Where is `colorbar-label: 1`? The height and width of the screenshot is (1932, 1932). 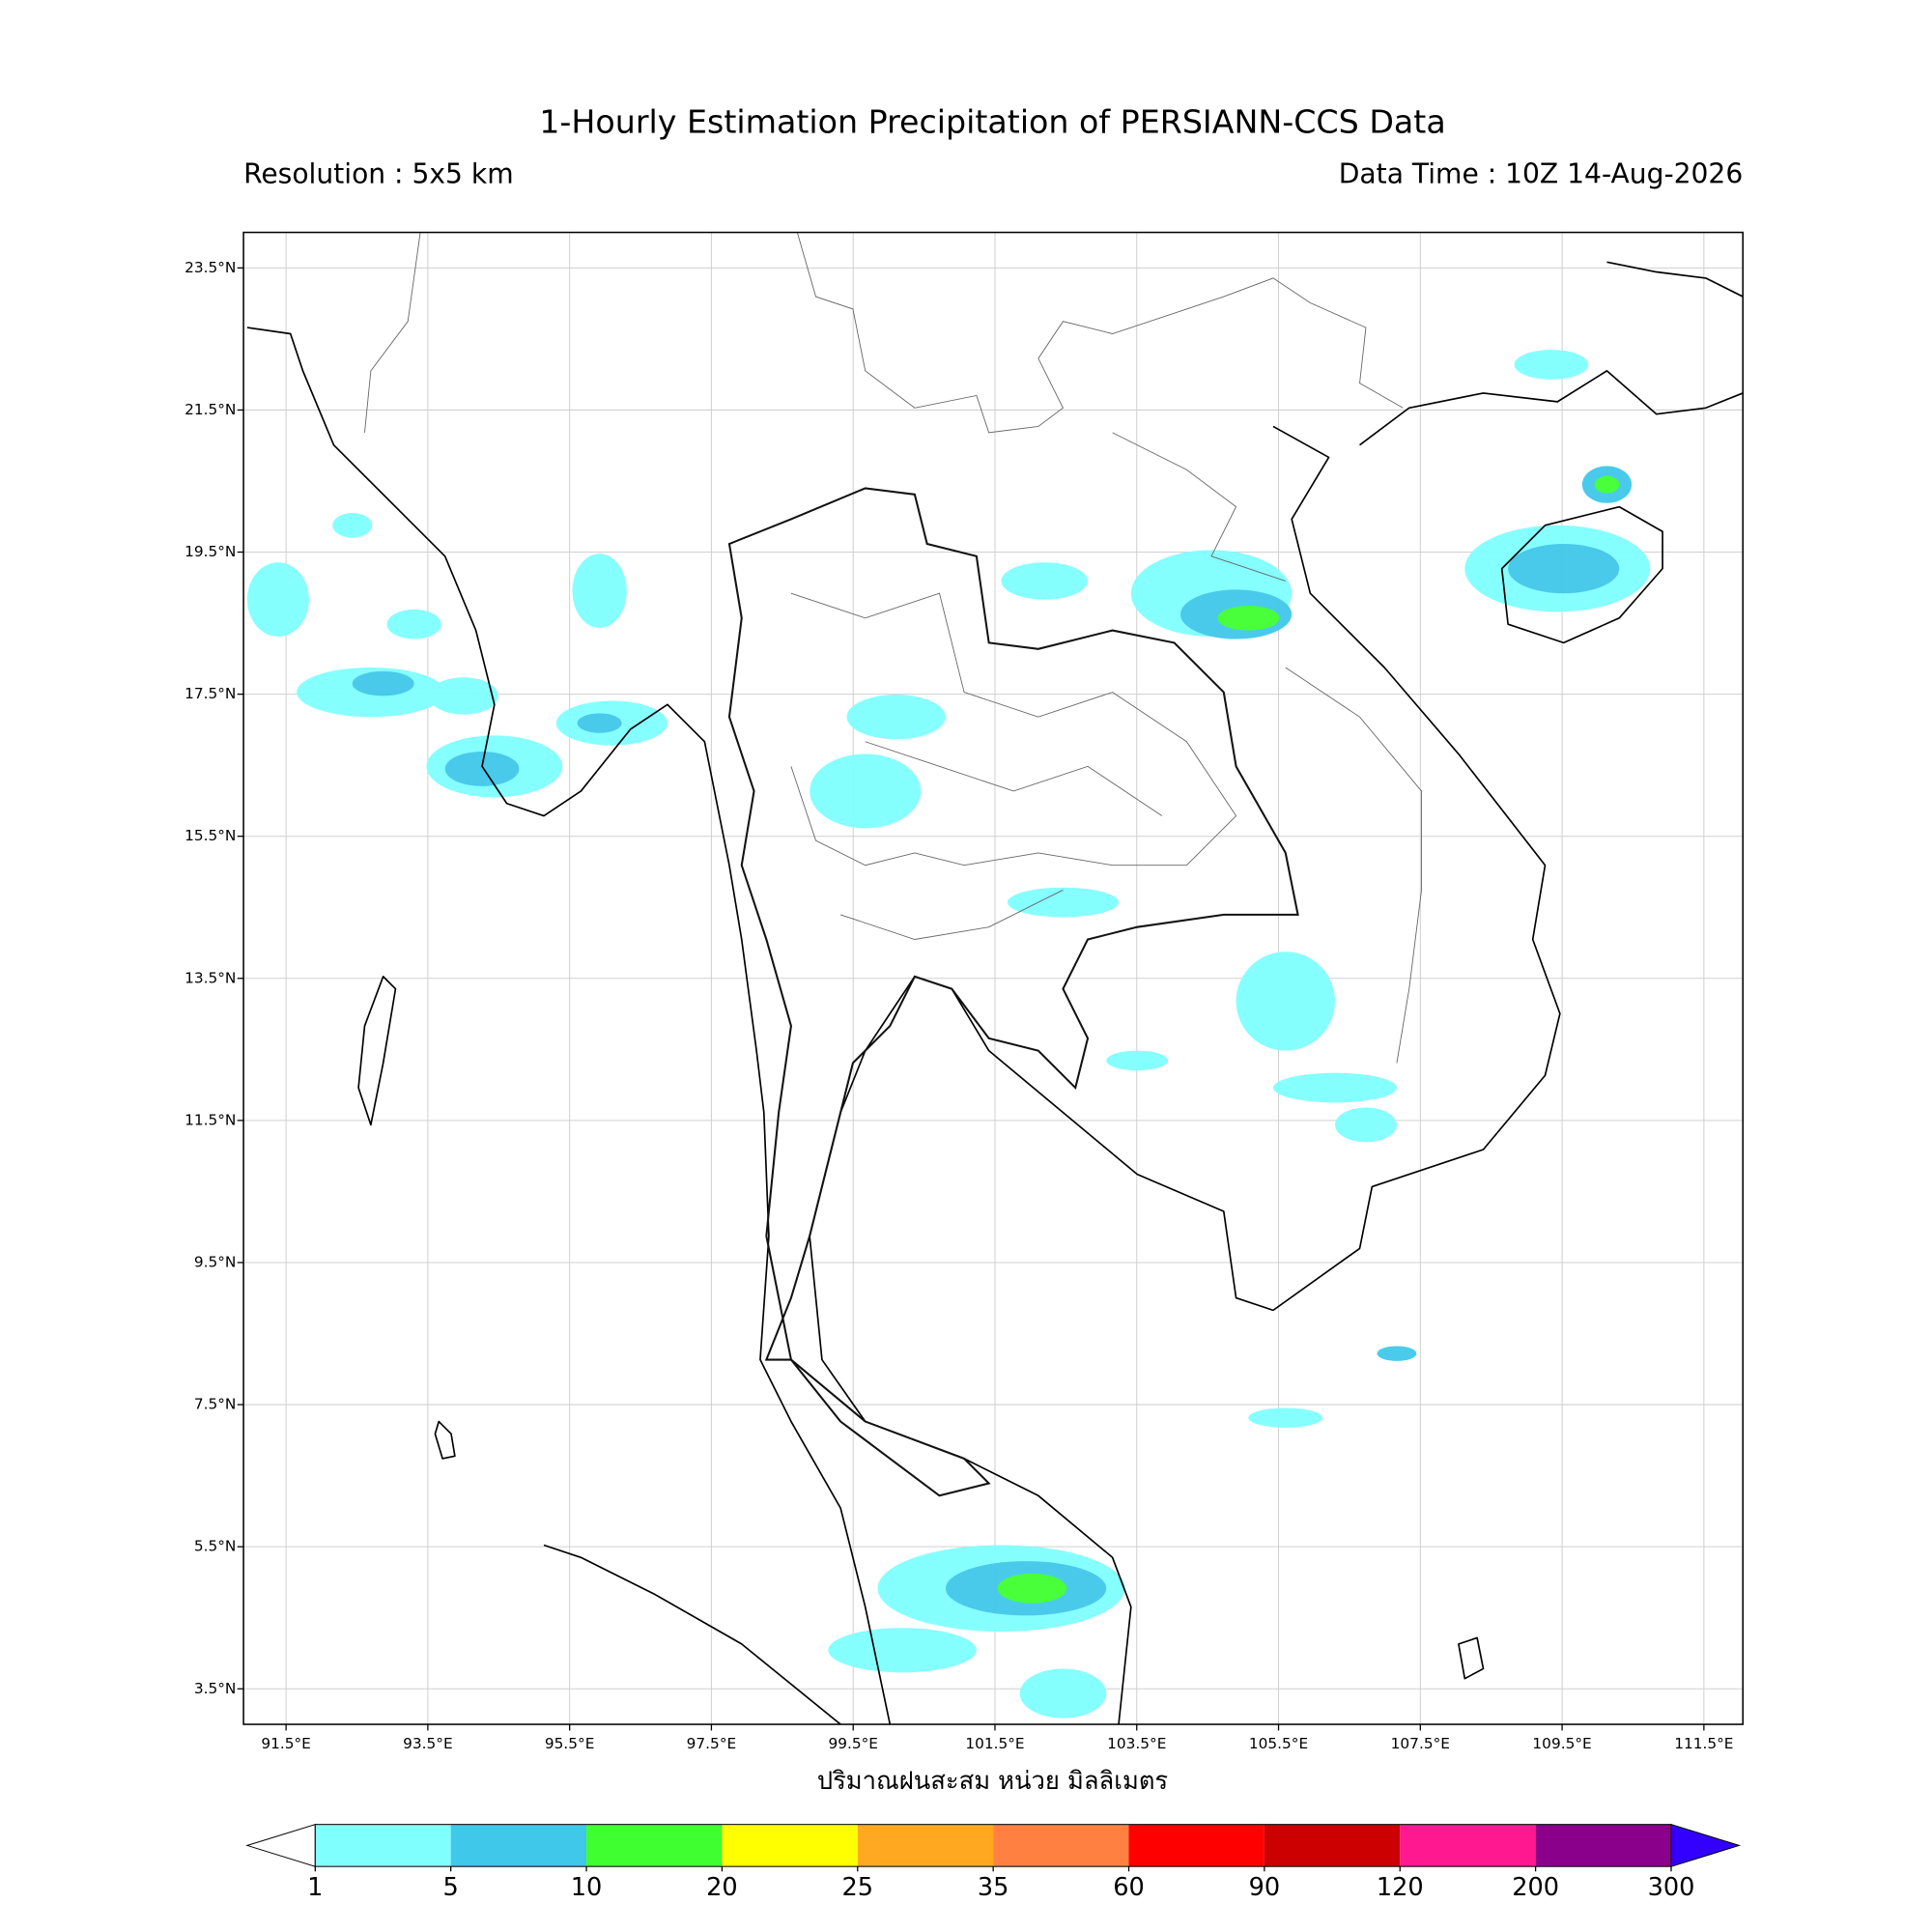 colorbar-label: 1 is located at coordinates (315, 1887).